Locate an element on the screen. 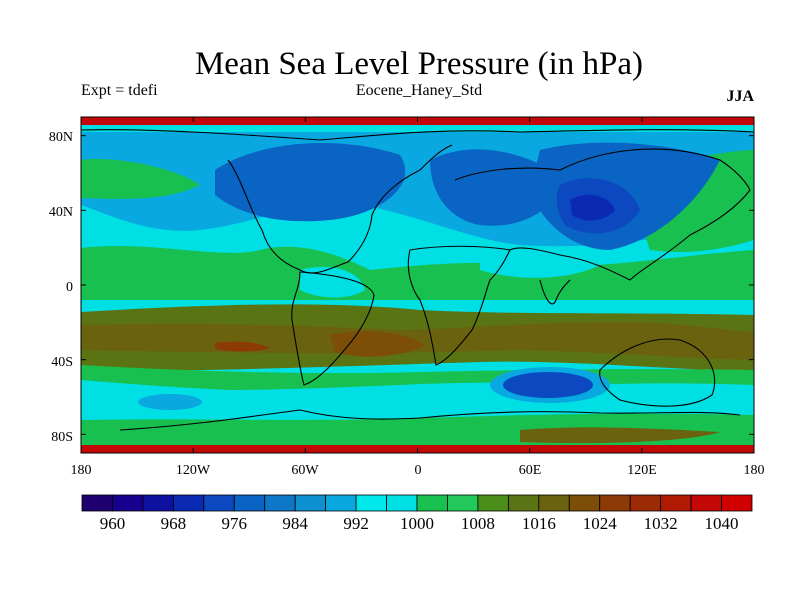 The width and height of the screenshot is (800, 600). north-america-coast is located at coordinates (340, 209).